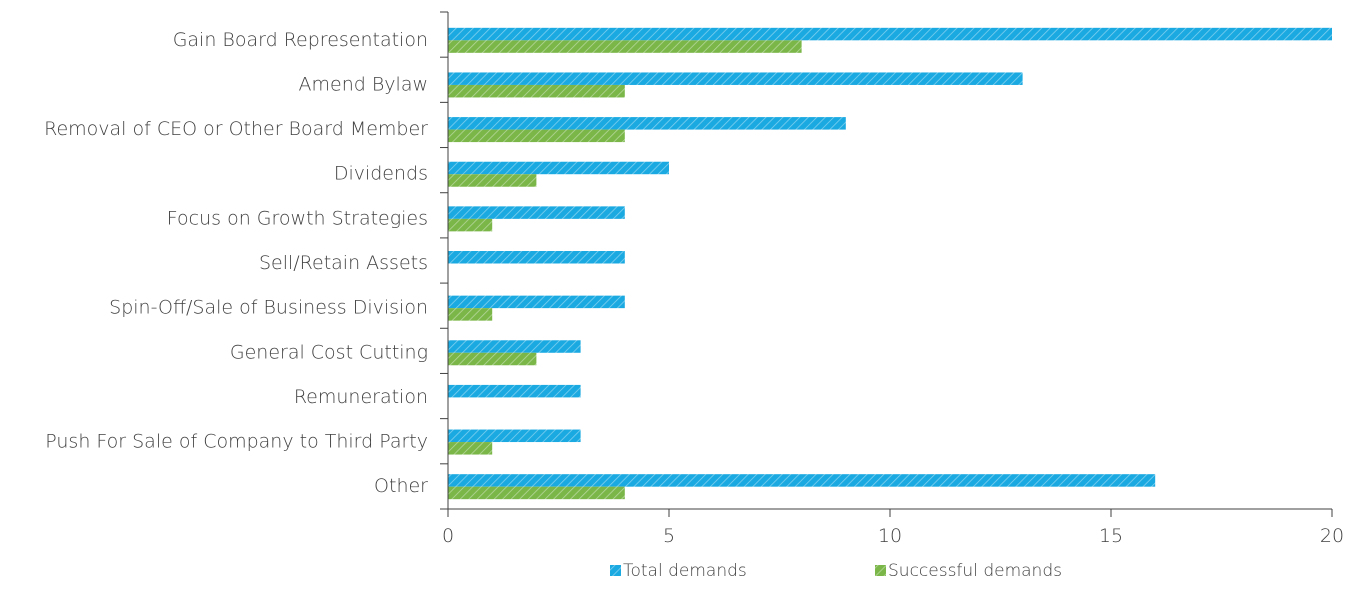 The width and height of the screenshot is (1360, 594). Describe the element at coordinates (329, 352) in the screenshot. I see `category-label: General Cost Cutting` at that location.